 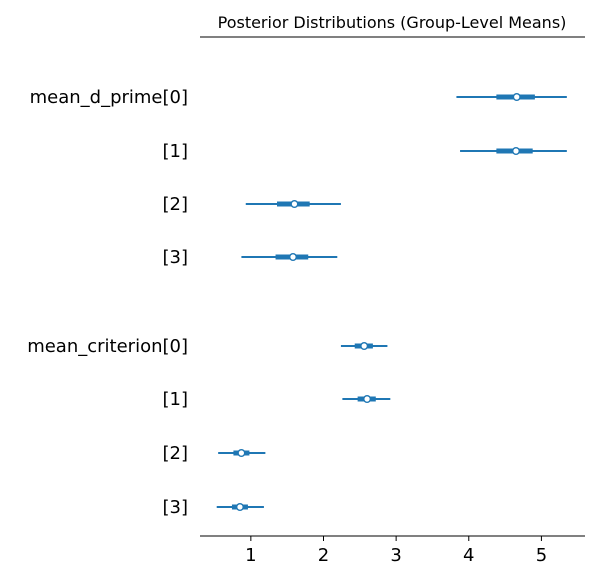 I want to click on x-tick-label: 4, so click(x=468, y=555).